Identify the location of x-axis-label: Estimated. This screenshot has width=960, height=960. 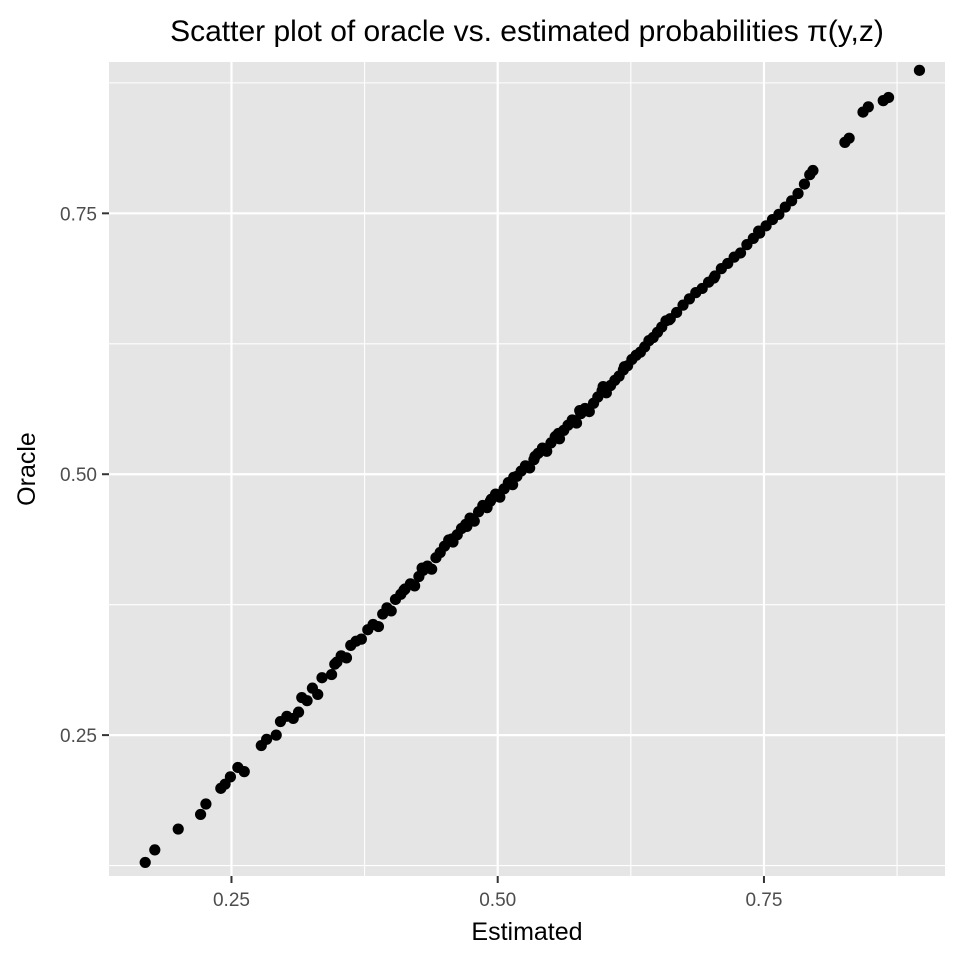
(526, 932).